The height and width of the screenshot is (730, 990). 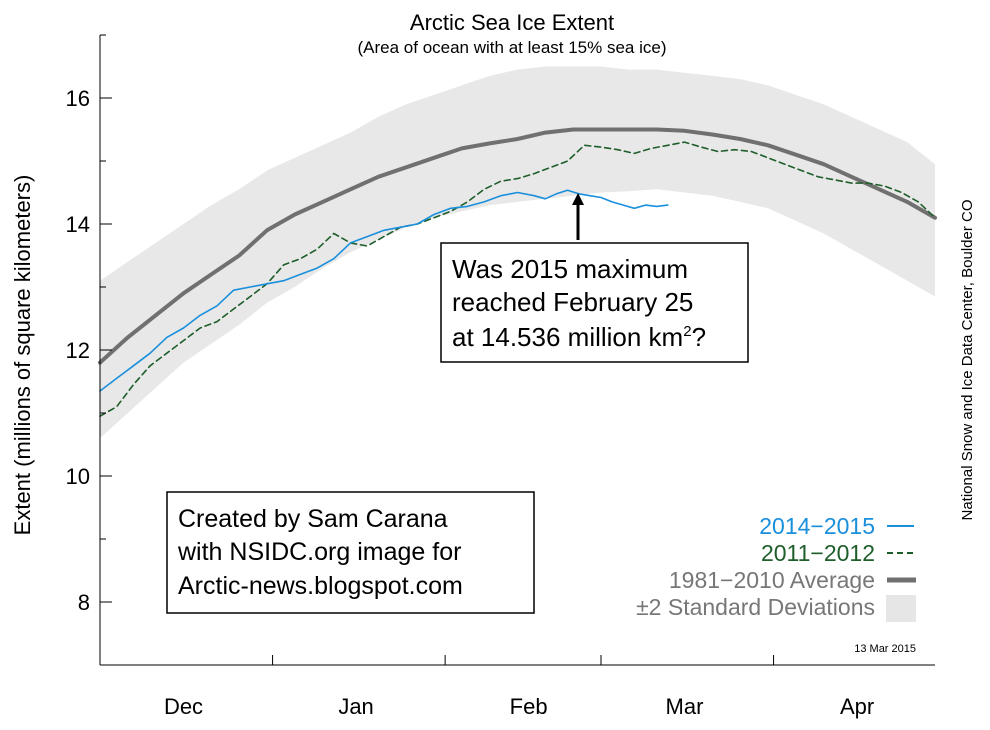 I want to click on x-tick-label: Jan, so click(x=355, y=706).